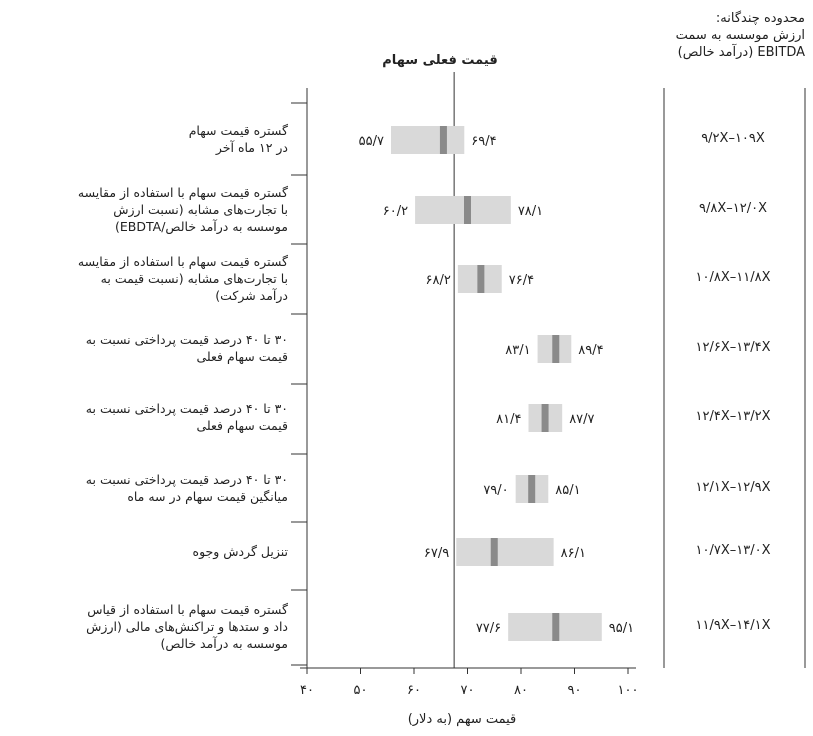 The width and height of the screenshot is (813, 736). I want to click on high-value-label: ۸۹/۴, so click(590, 350).